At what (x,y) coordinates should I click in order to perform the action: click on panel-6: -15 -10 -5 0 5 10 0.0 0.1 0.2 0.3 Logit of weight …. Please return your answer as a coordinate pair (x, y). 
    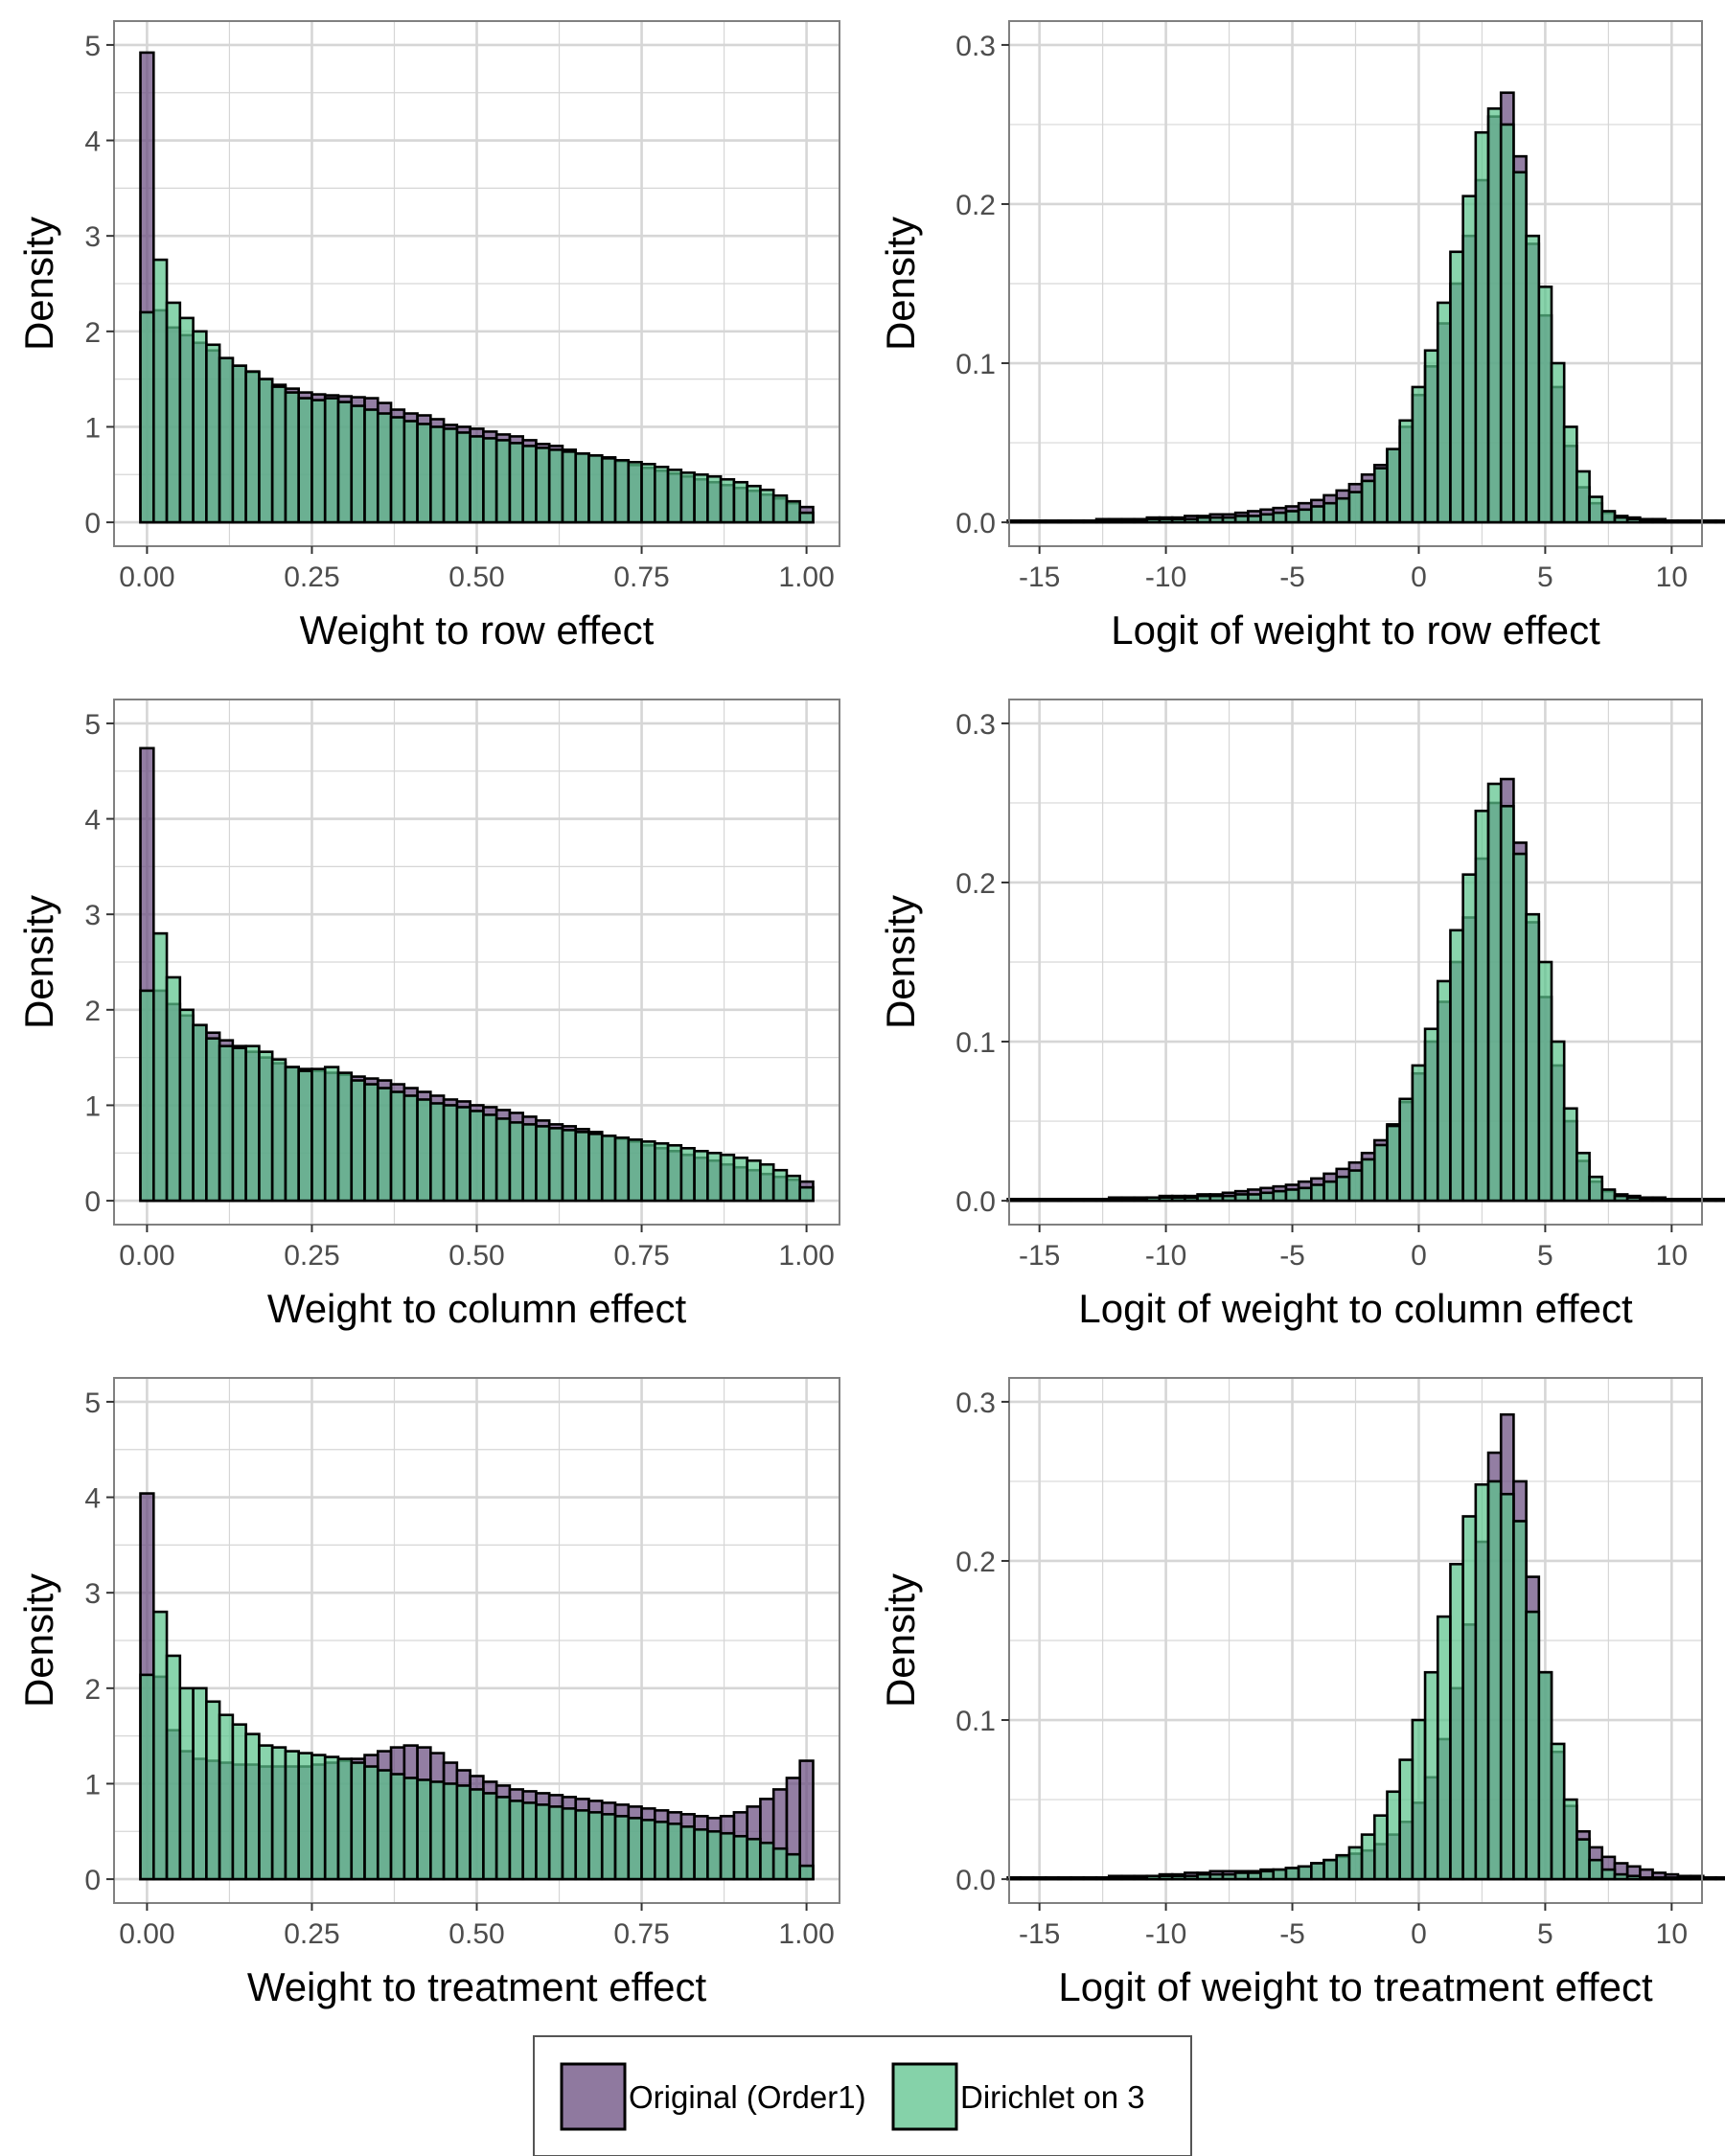
    Looking at the image, I should click on (1301, 1693).